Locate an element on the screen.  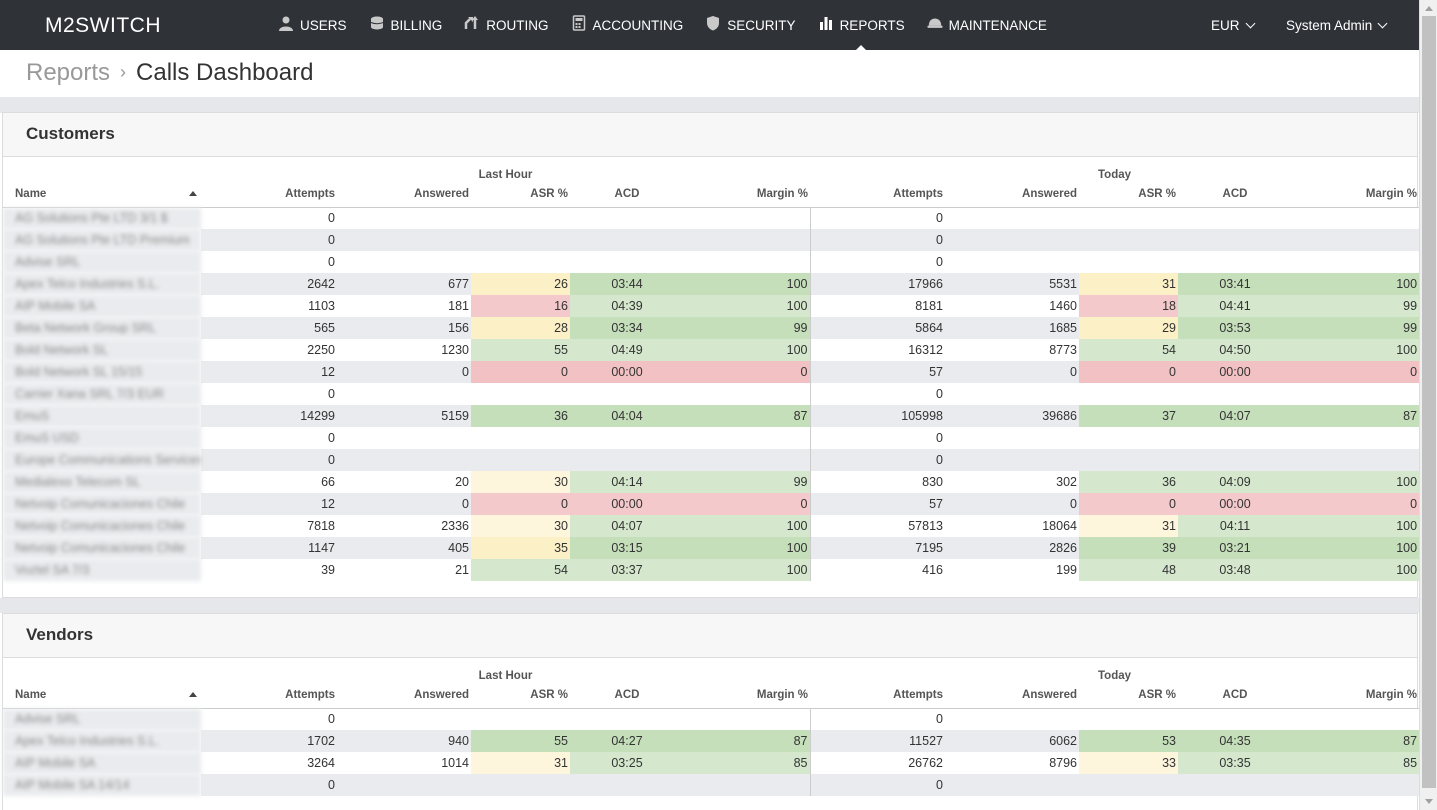
cell-asr: 54 is located at coordinates (1128, 350).